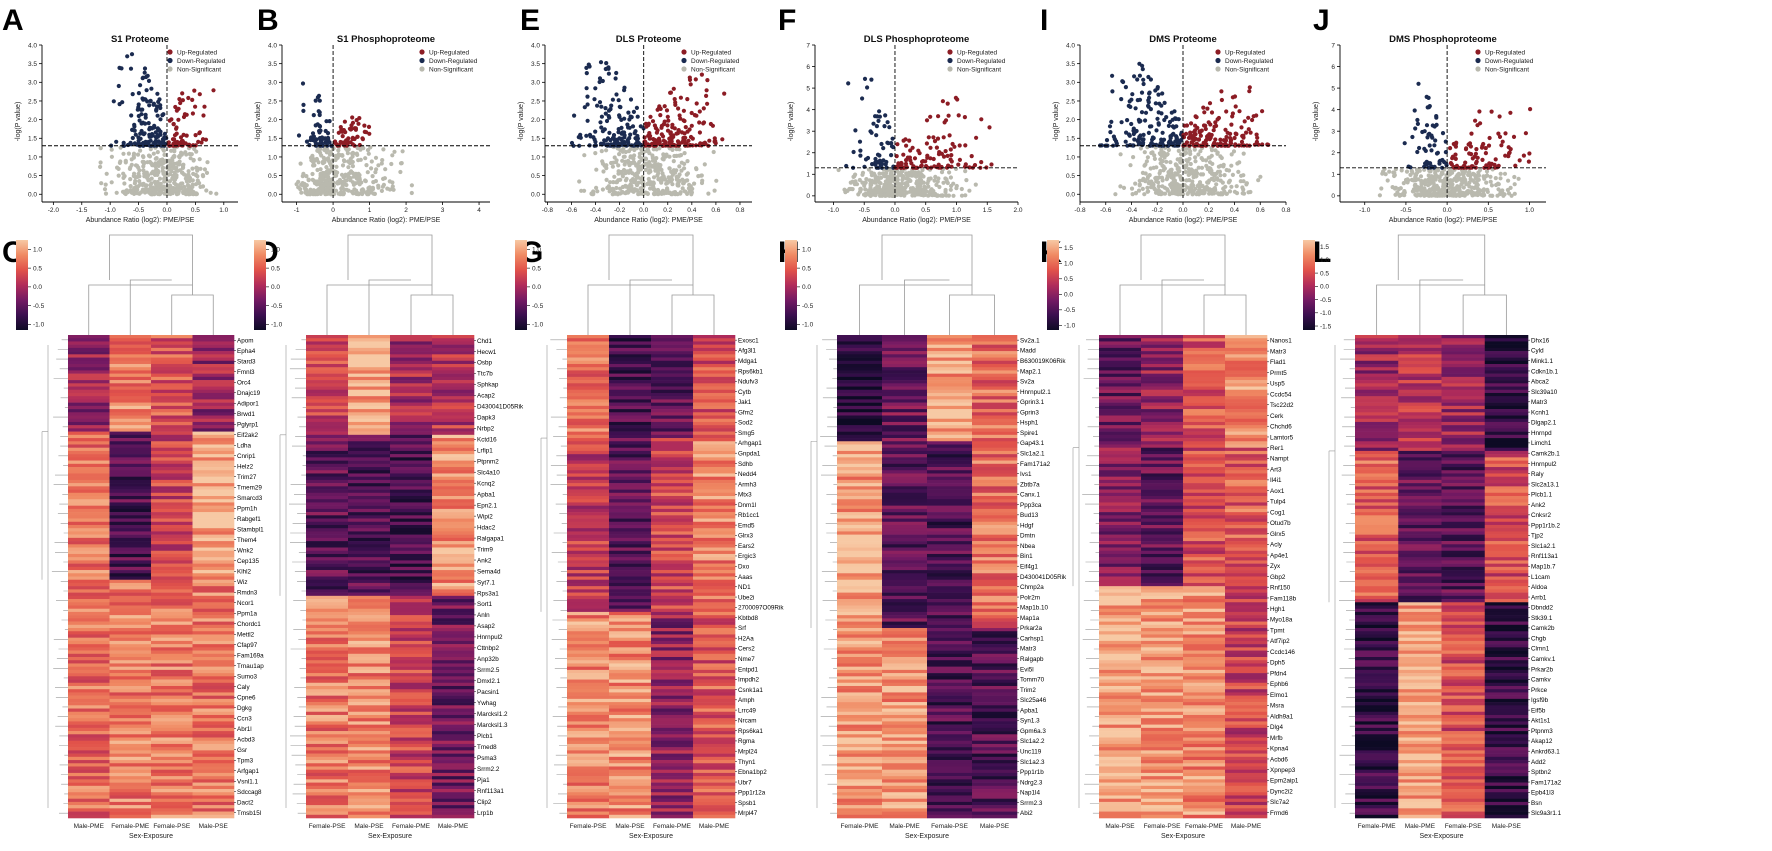 The height and width of the screenshot is (851, 1772). I want to click on y-tick-label: 0.5, so click(535, 176).